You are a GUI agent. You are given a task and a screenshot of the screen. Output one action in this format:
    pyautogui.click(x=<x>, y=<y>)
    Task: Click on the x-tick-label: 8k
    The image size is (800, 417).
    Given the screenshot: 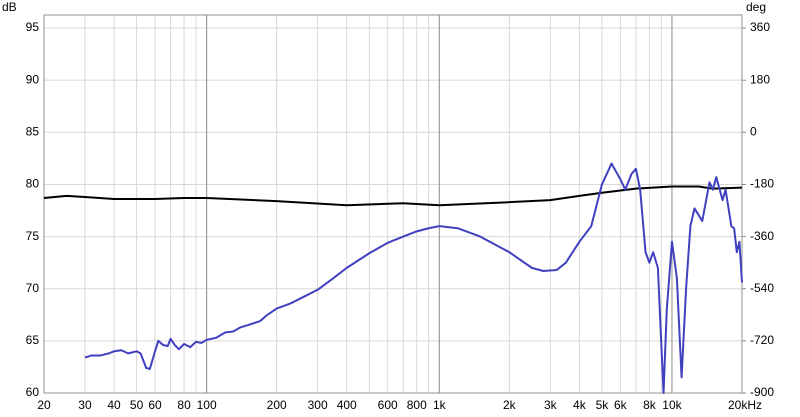 What is the action you would take?
    pyautogui.click(x=650, y=405)
    